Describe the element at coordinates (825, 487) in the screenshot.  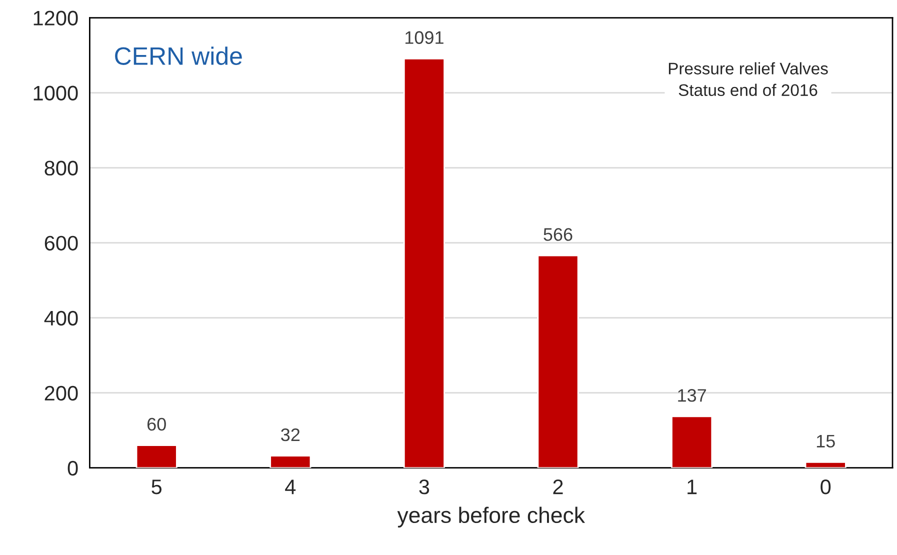
I see `x-tick-label: 0` at that location.